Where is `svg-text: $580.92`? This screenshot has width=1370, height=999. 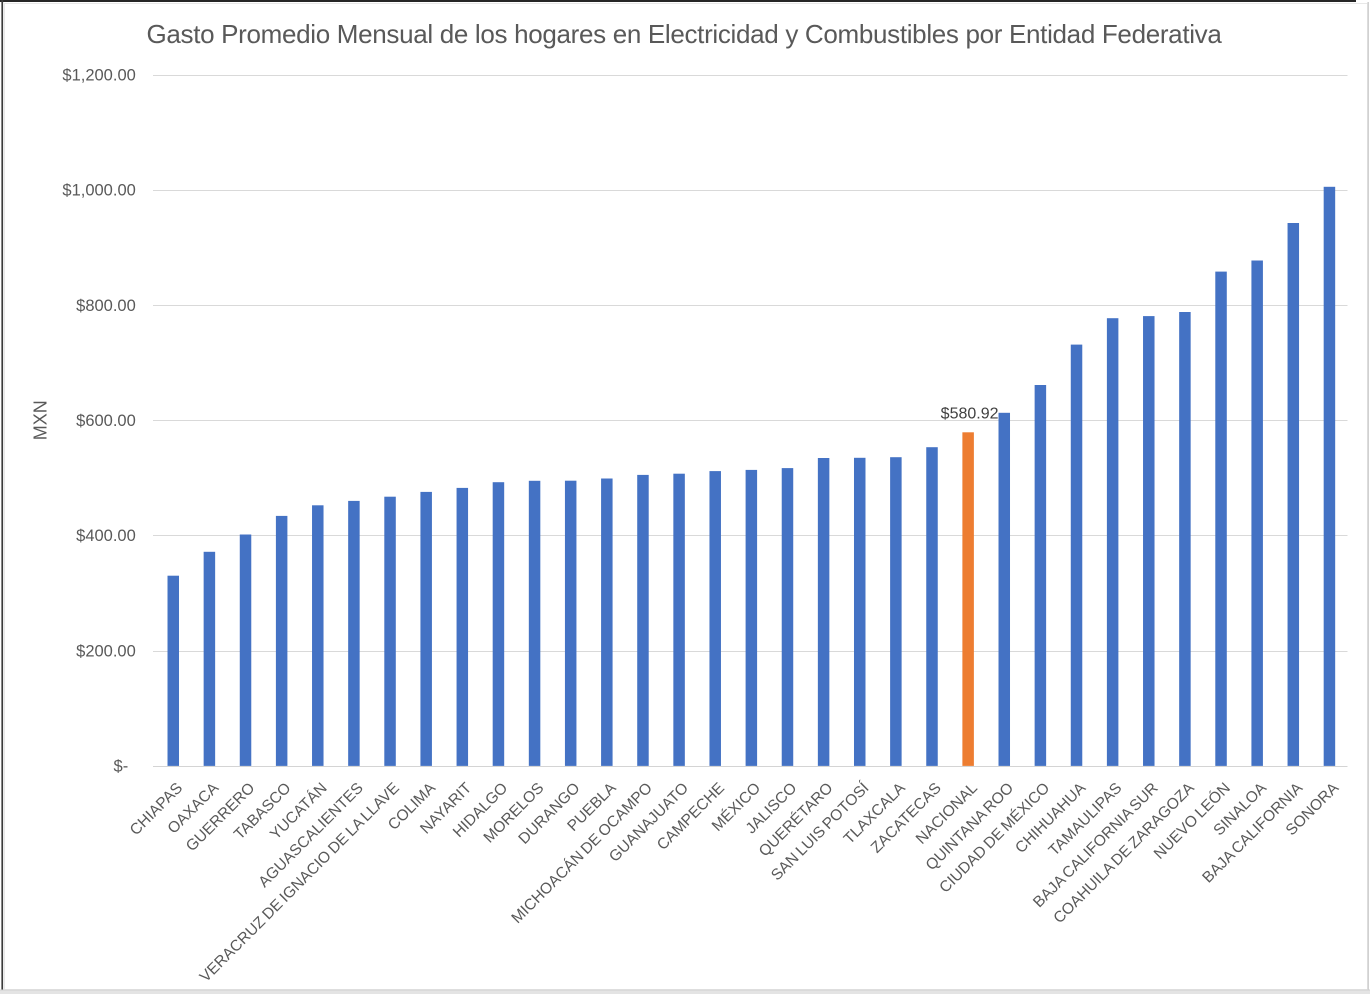 svg-text: $580.92 is located at coordinates (970, 414).